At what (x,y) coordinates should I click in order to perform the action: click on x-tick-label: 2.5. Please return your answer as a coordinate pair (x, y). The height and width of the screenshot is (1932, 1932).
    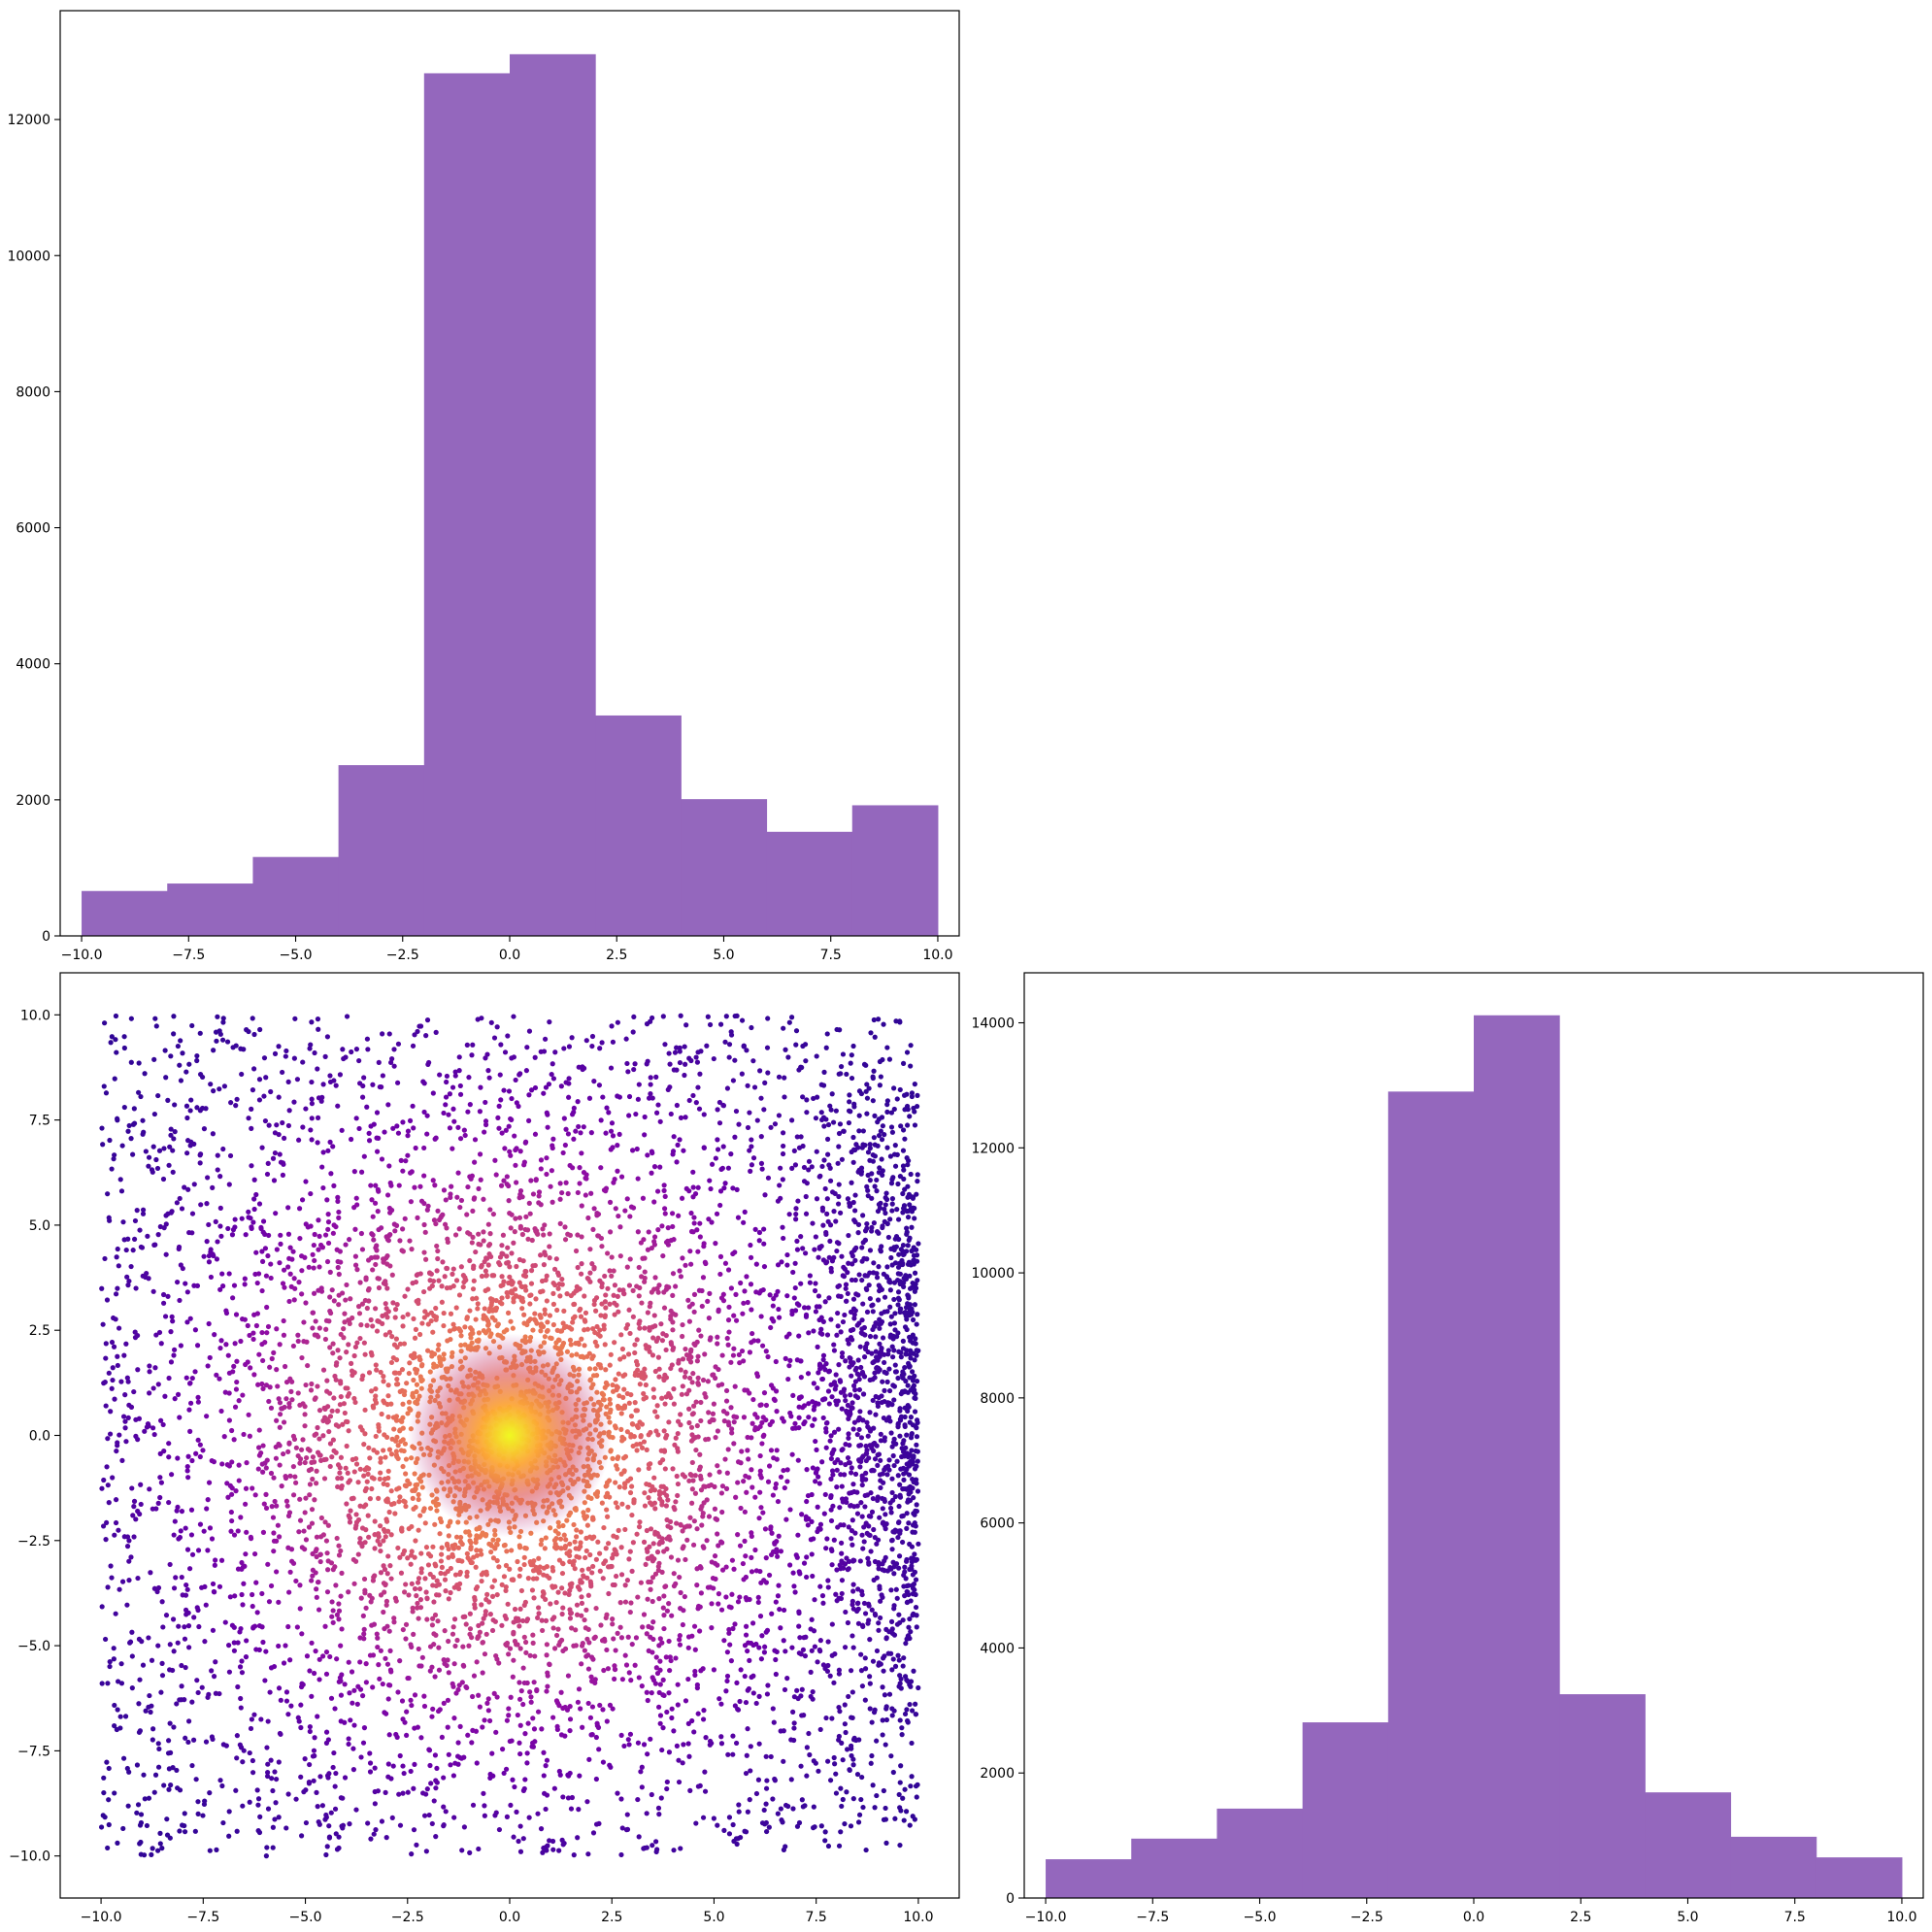
    Looking at the image, I should click on (616, 956).